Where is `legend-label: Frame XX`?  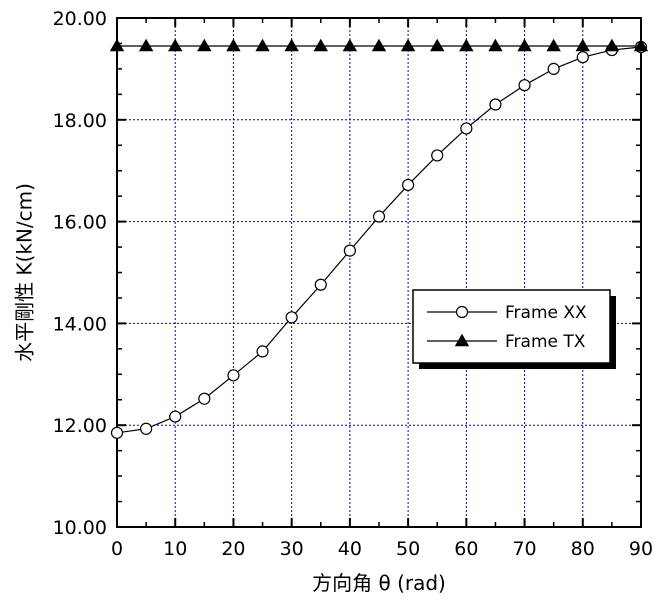 legend-label: Frame XX is located at coordinates (546, 313).